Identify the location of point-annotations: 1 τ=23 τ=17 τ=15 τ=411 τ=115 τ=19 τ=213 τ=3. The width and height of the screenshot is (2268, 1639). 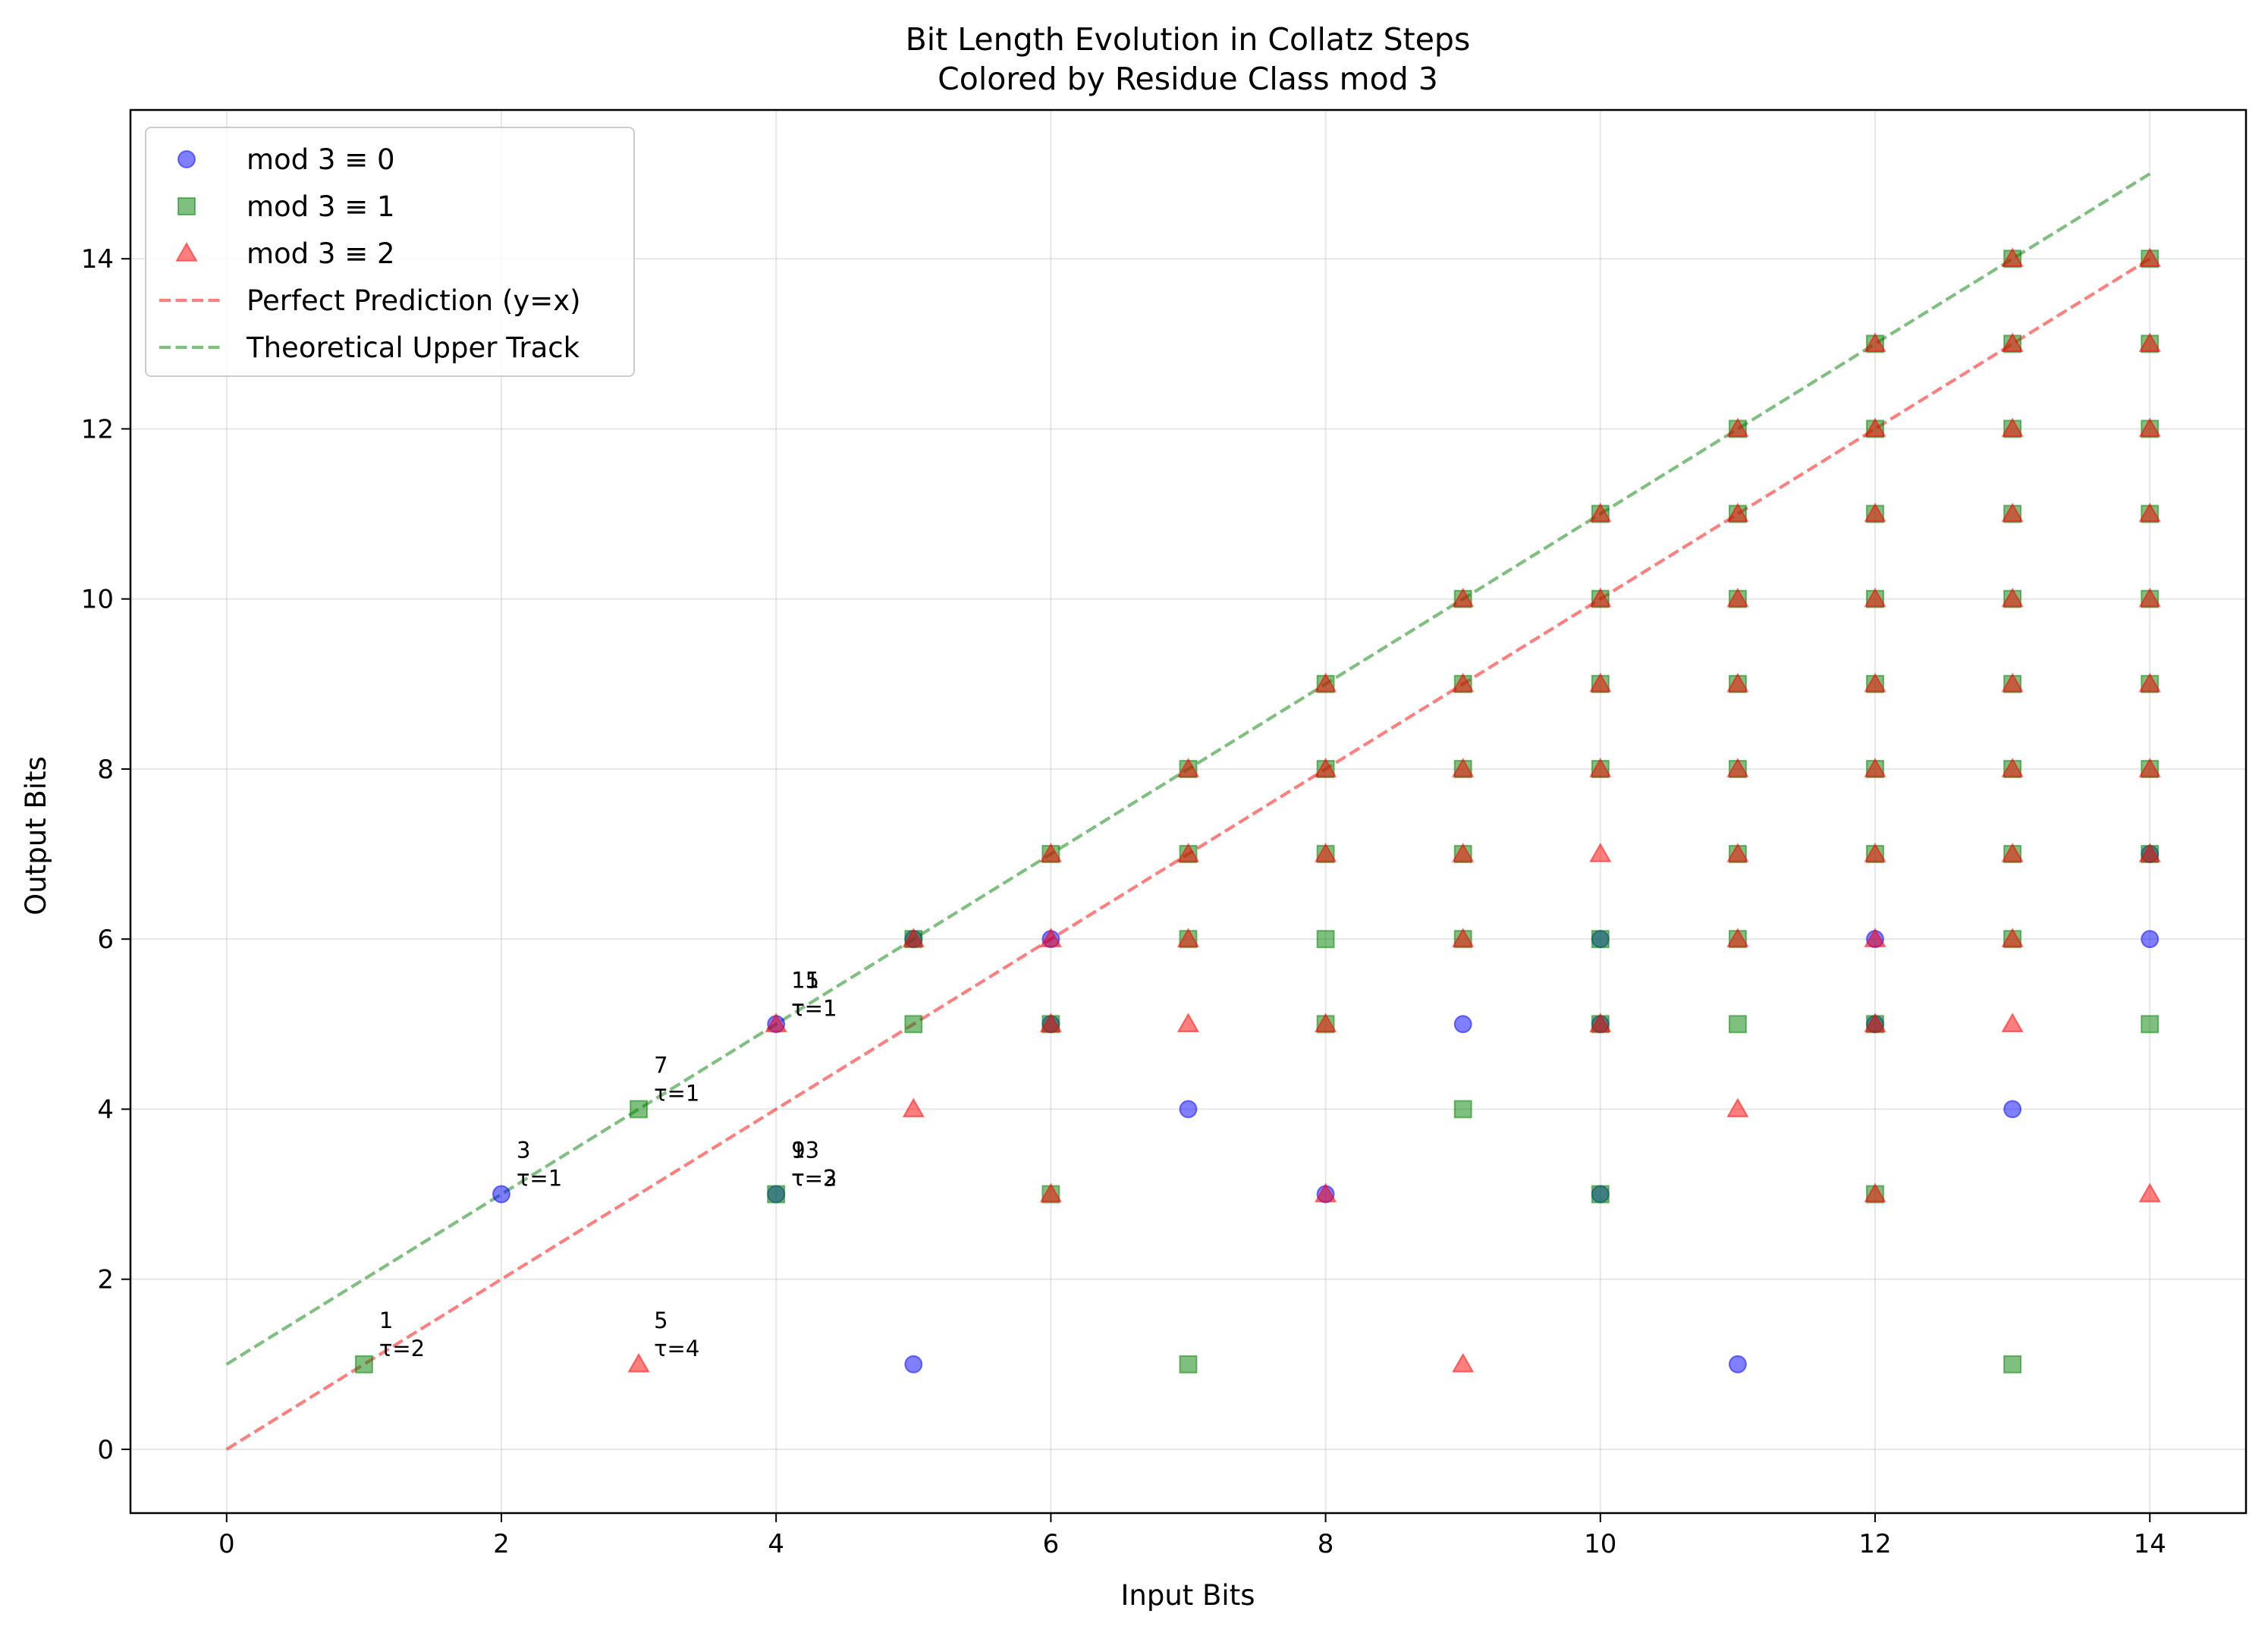
(608, 1164).